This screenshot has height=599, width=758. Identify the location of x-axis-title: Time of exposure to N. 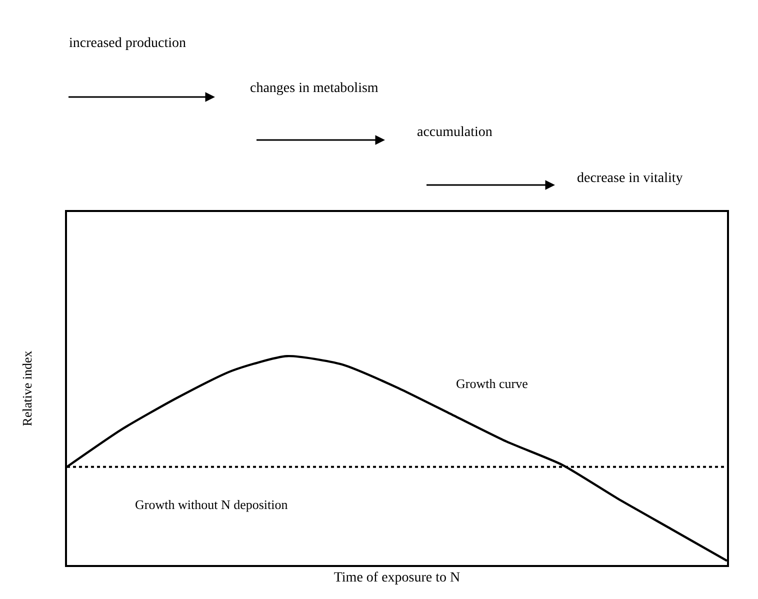
(397, 578).